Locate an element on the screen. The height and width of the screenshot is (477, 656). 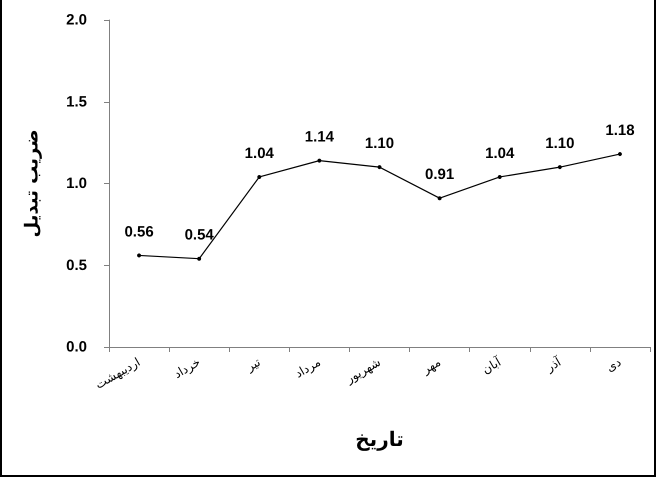
x-tick-label: مهر is located at coordinates (431, 365).